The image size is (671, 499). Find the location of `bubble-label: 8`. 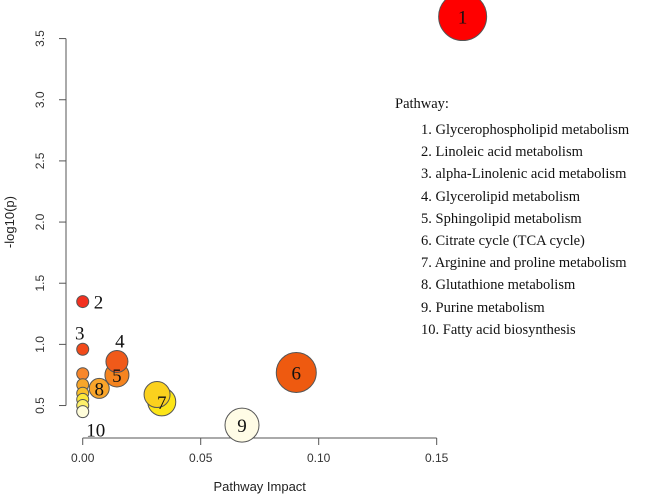

bubble-label: 8 is located at coordinates (99, 389).